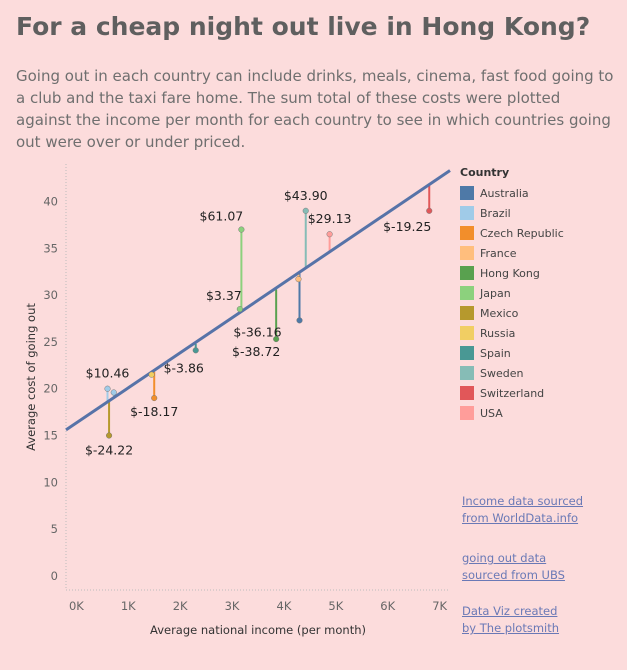  I want to click on legend-item: Russia, so click(512, 333).